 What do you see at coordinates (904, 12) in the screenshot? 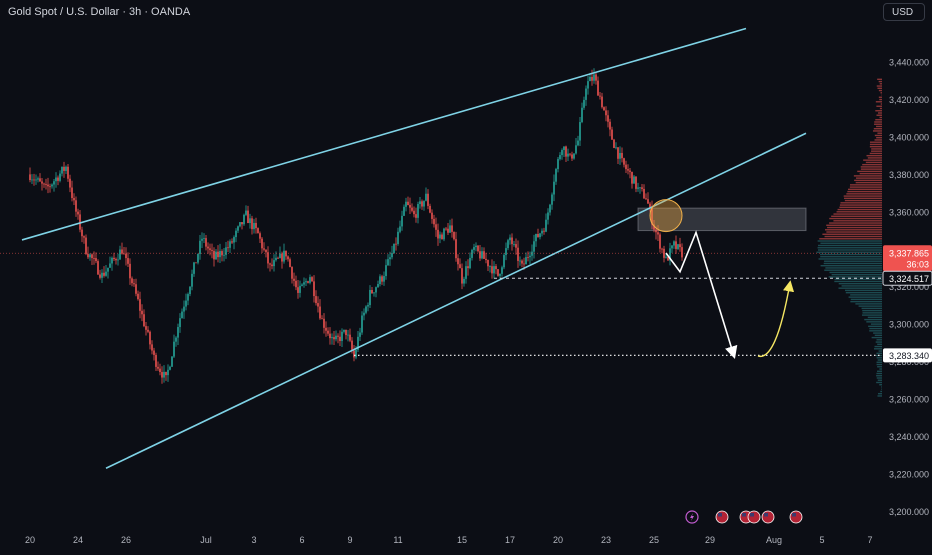
I see `currency-button: USD` at bounding box center [904, 12].